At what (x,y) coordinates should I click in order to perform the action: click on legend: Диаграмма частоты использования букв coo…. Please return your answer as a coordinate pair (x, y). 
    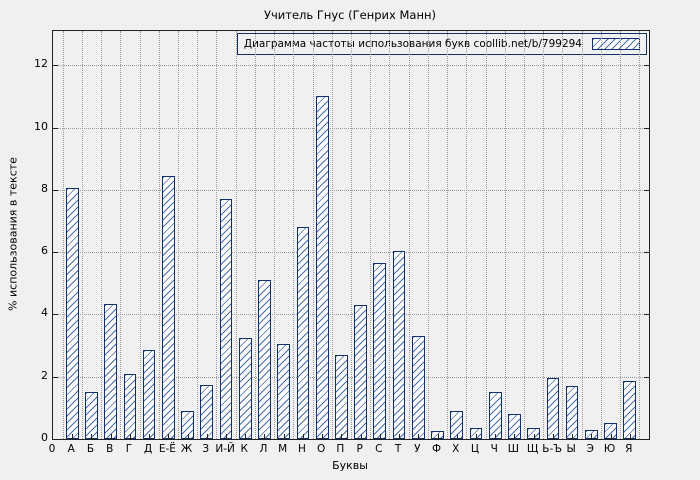
    Looking at the image, I should click on (441, 44).